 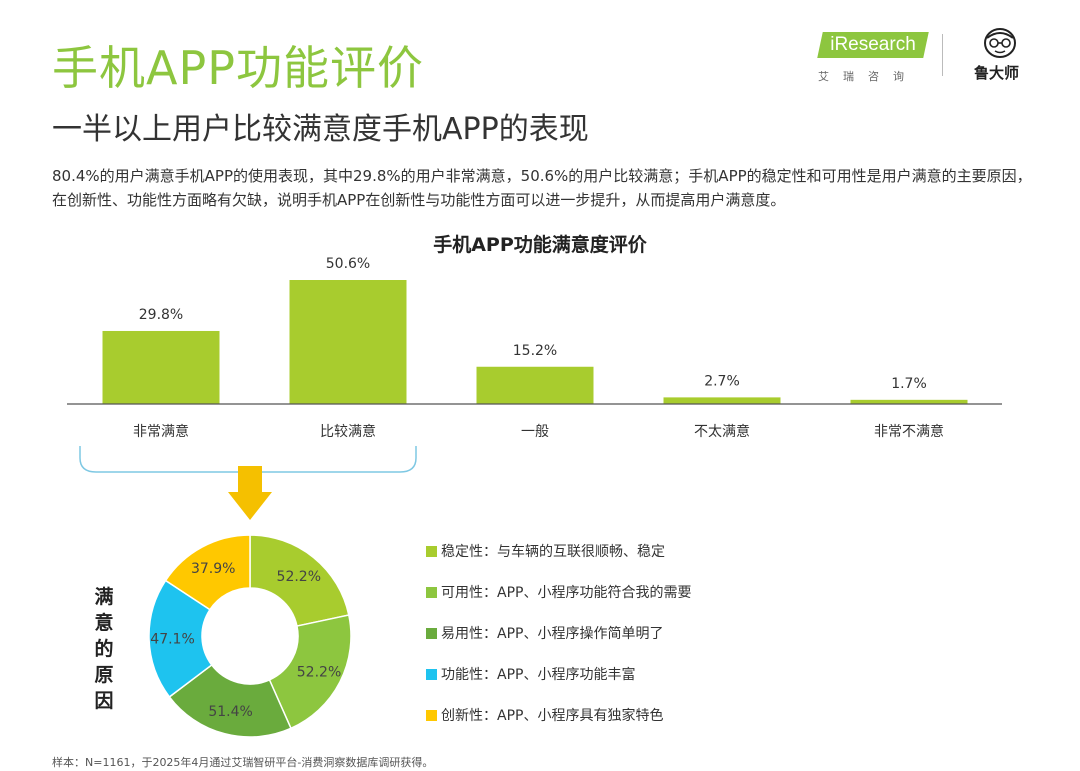 What do you see at coordinates (230, 712) in the screenshot?
I see `donut-data-label: 51.4%` at bounding box center [230, 712].